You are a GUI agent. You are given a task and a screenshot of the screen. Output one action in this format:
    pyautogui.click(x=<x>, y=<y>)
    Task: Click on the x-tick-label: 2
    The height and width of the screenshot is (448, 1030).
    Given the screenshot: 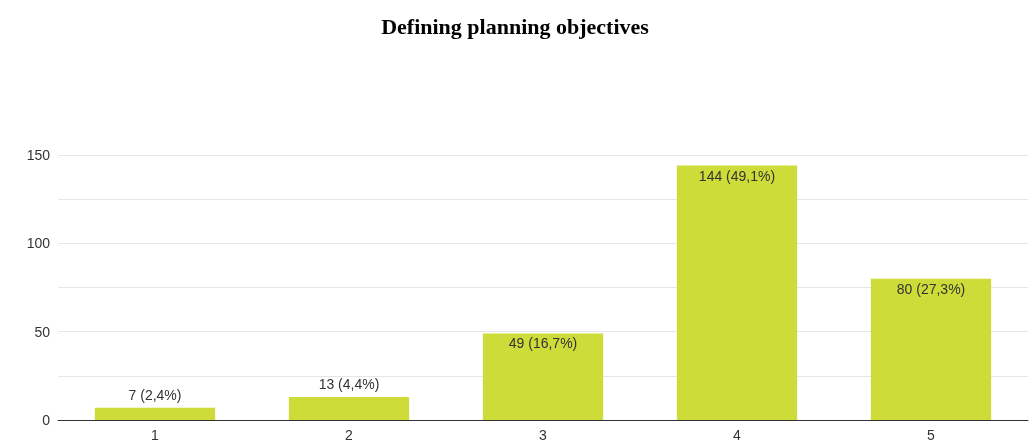 What is the action you would take?
    pyautogui.click(x=349, y=435)
    